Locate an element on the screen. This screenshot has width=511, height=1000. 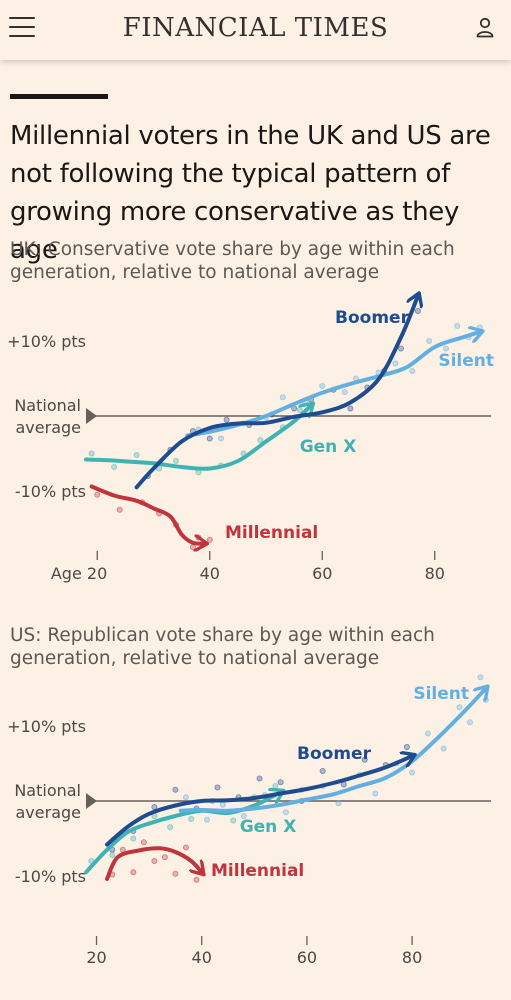
series-label-gen-x: Gen X is located at coordinates (268, 827).